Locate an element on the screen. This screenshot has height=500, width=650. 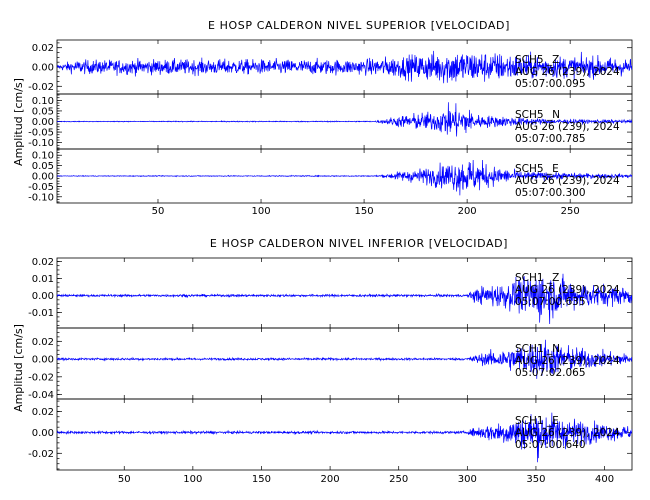
time-label: 05:07:02.065 is located at coordinates (550, 373).